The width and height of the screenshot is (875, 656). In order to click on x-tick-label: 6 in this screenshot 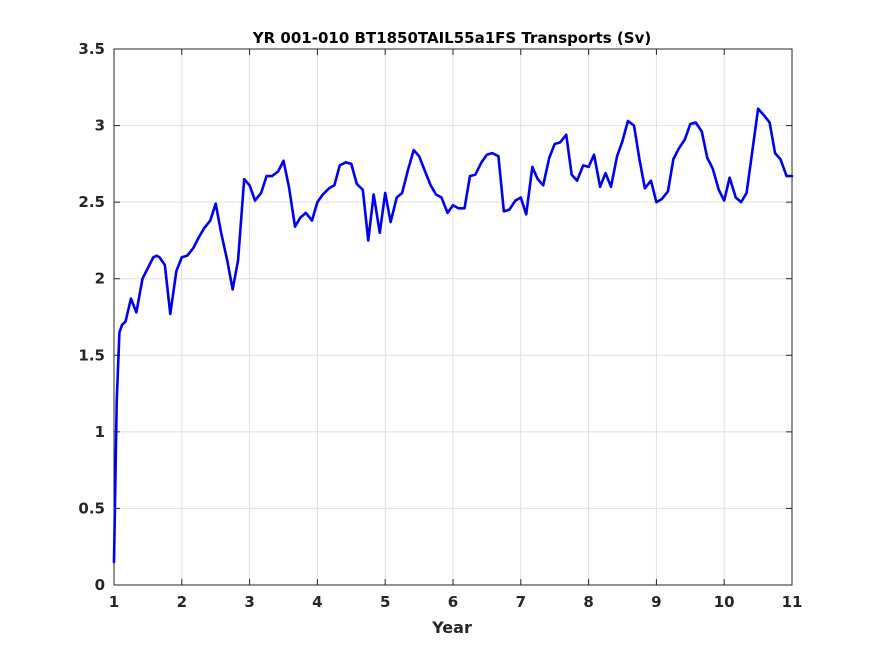, I will do `click(453, 602)`.